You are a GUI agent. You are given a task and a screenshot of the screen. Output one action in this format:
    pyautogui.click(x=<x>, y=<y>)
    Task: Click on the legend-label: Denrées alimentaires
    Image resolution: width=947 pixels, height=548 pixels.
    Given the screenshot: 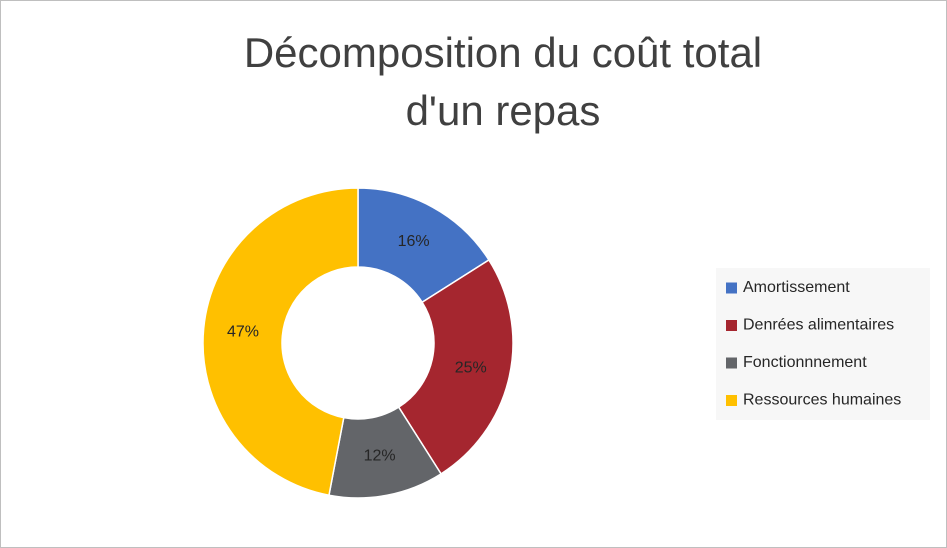 What is the action you would take?
    pyautogui.click(x=818, y=325)
    